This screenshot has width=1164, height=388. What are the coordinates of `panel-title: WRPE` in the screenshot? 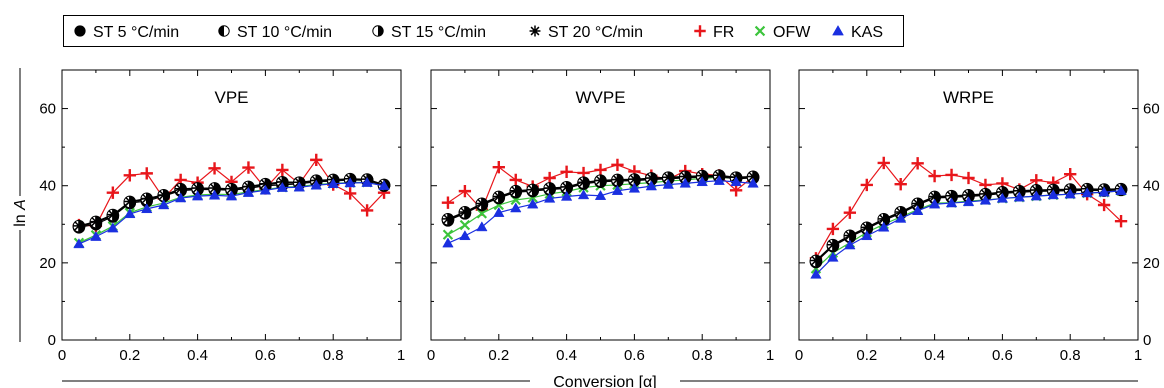 It's located at (968, 97).